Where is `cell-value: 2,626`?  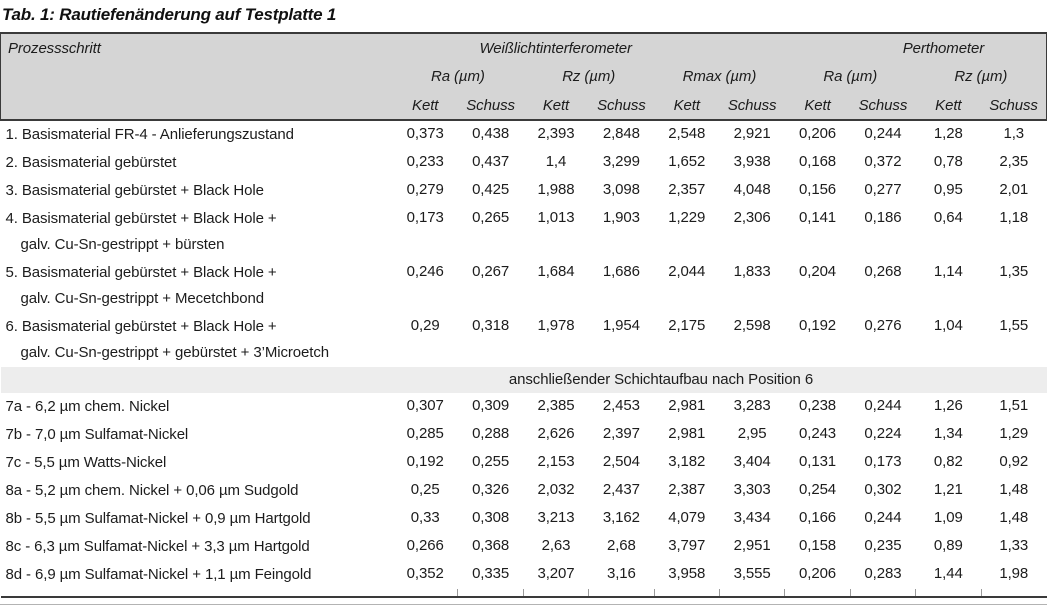
cell-value: 2,626 is located at coordinates (556, 433).